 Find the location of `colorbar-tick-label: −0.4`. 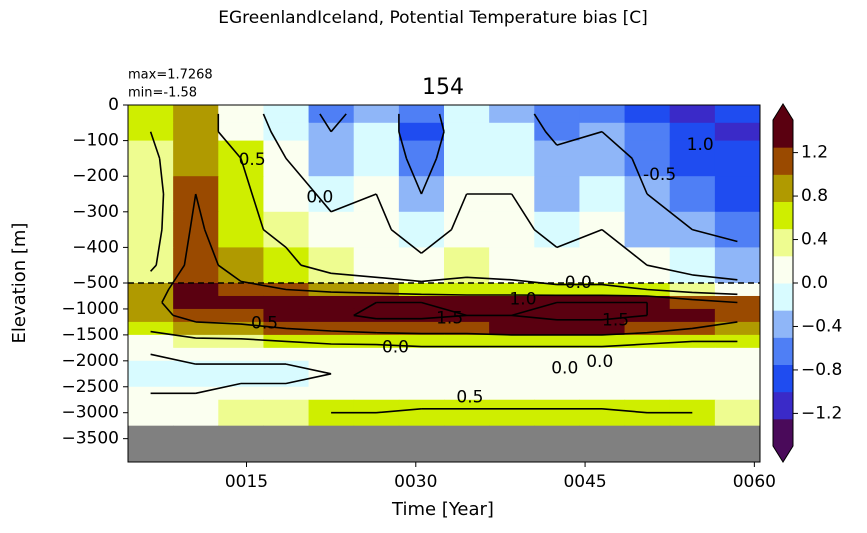

colorbar-tick-label: −0.4 is located at coordinates (821, 326).